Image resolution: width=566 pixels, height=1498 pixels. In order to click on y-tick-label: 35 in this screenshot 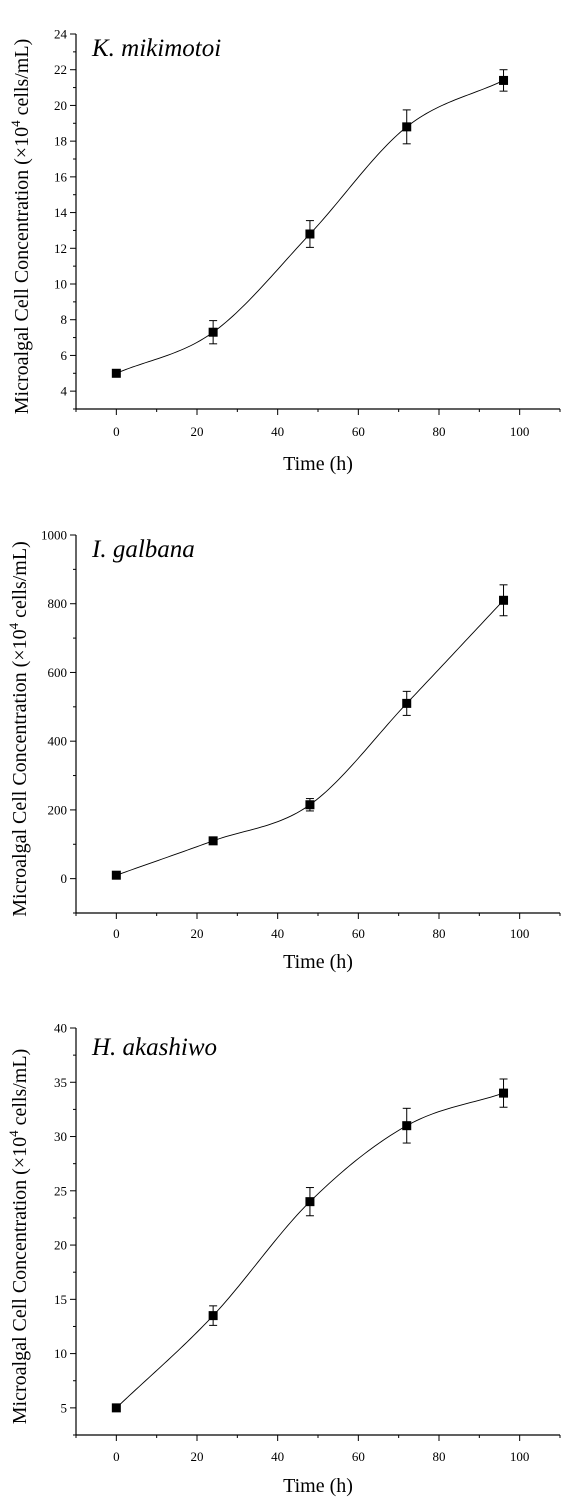, I will do `click(60, 1082)`.